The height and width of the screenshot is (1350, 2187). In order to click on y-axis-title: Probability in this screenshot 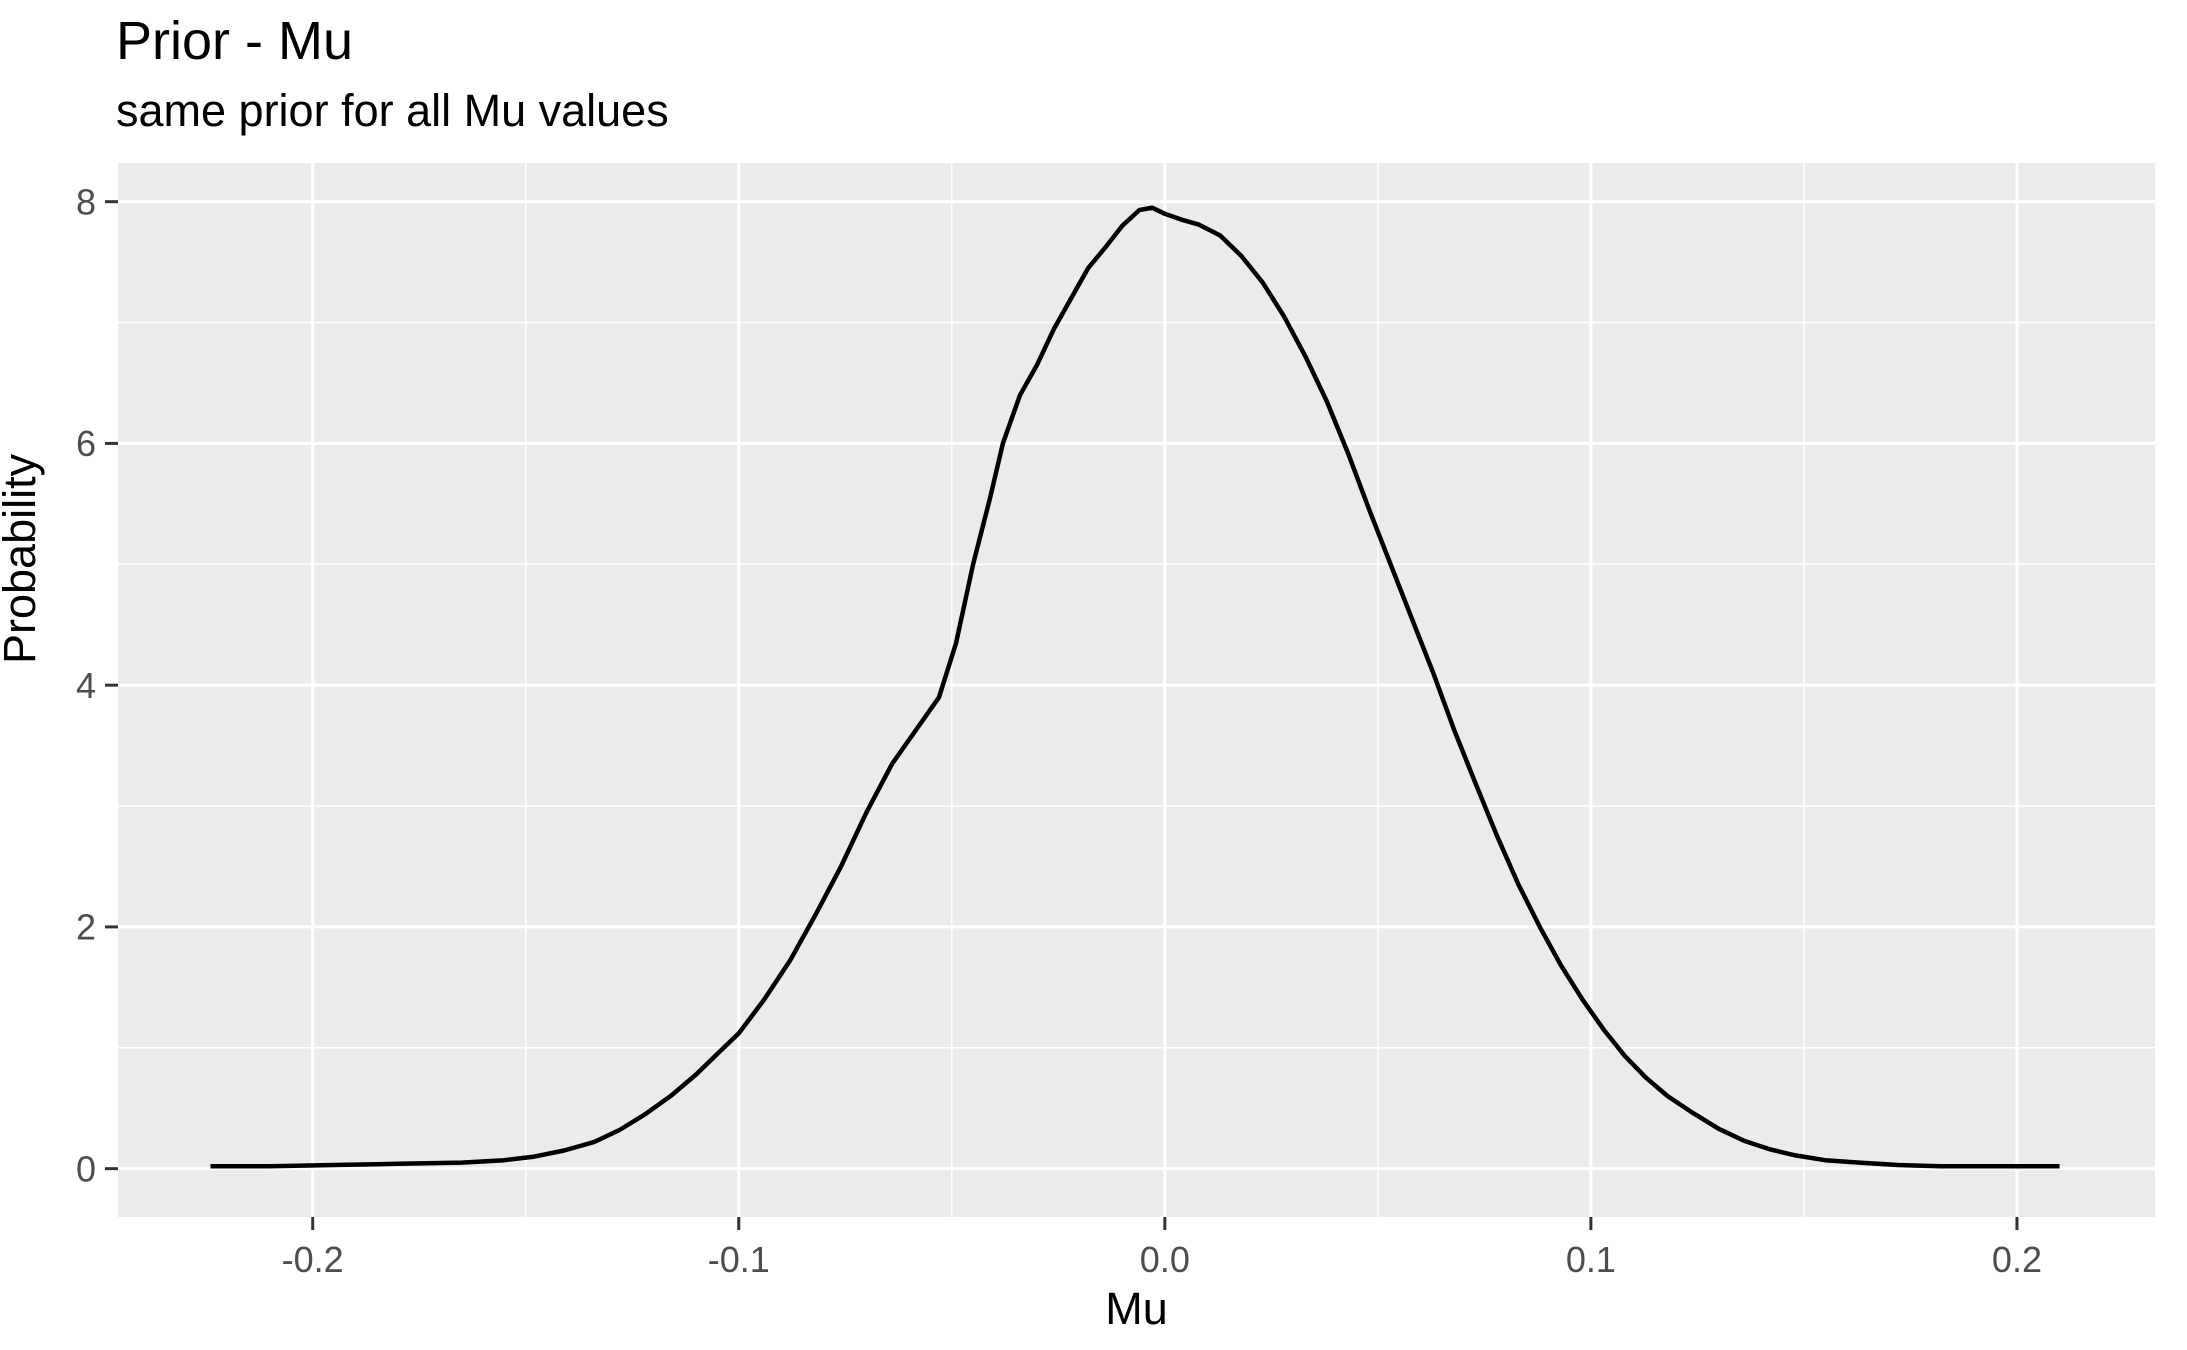, I will do `click(22, 558)`.